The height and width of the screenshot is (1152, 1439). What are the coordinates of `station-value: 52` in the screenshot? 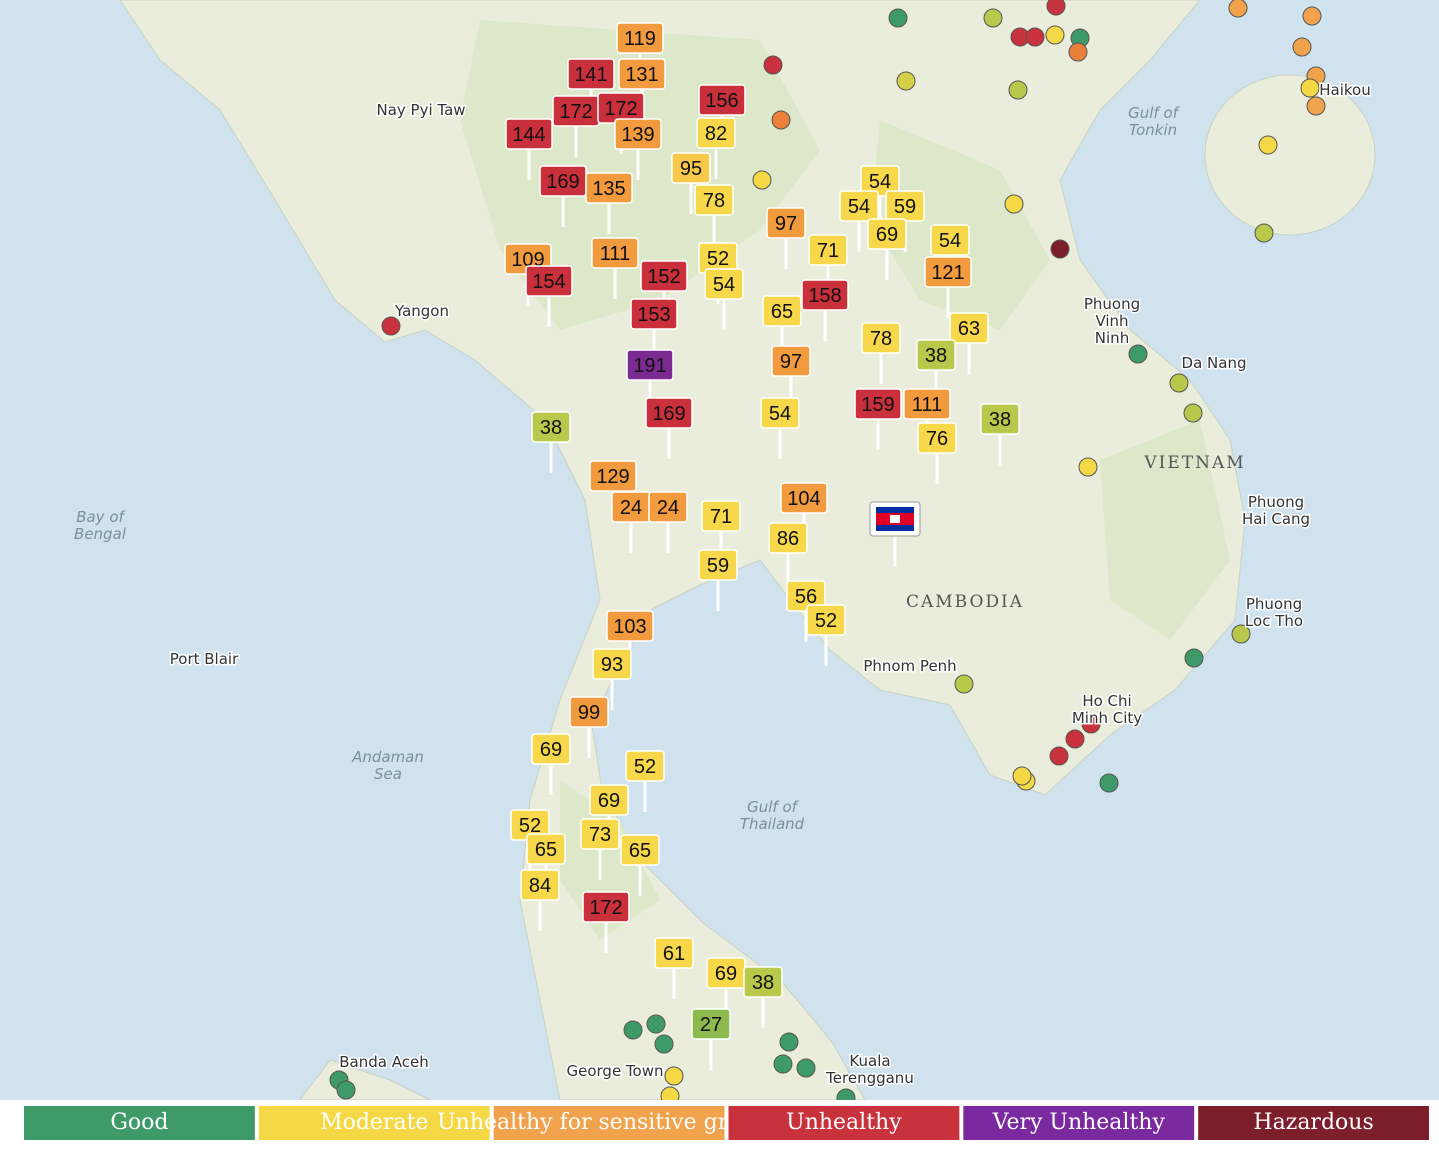 It's located at (826, 621).